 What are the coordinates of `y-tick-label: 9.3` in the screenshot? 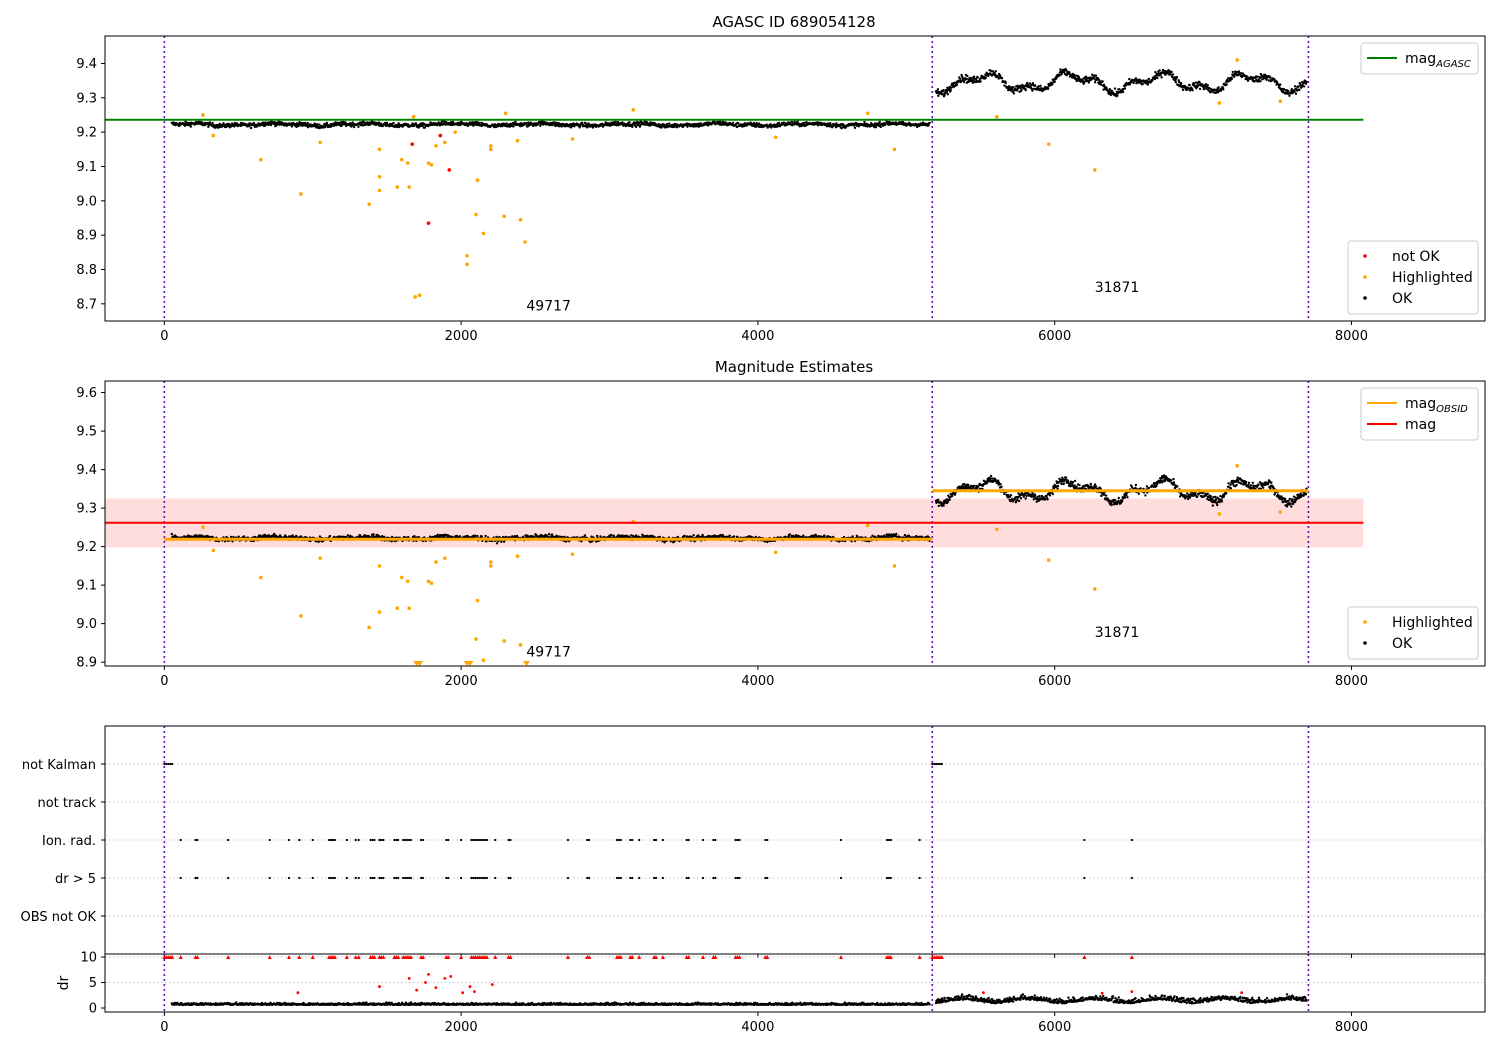 It's located at (86, 509).